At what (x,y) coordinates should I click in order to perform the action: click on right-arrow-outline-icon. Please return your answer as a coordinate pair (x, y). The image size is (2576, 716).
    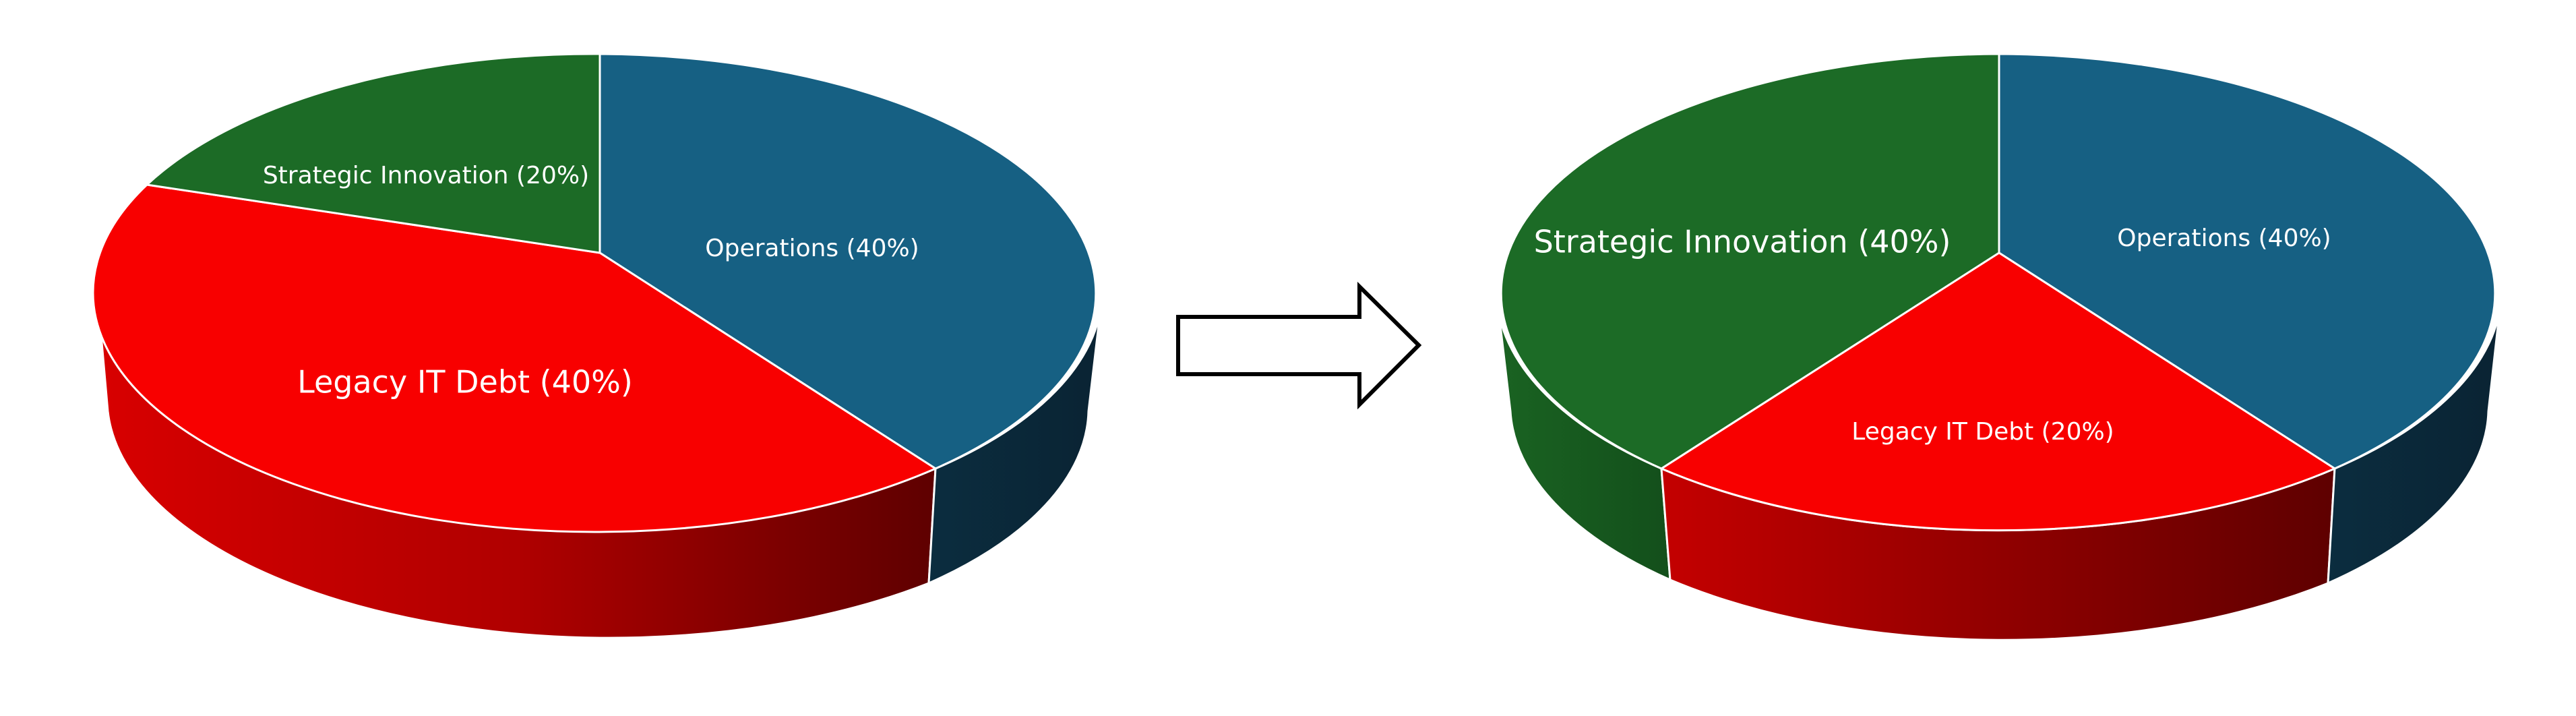
    Looking at the image, I should click on (1299, 346).